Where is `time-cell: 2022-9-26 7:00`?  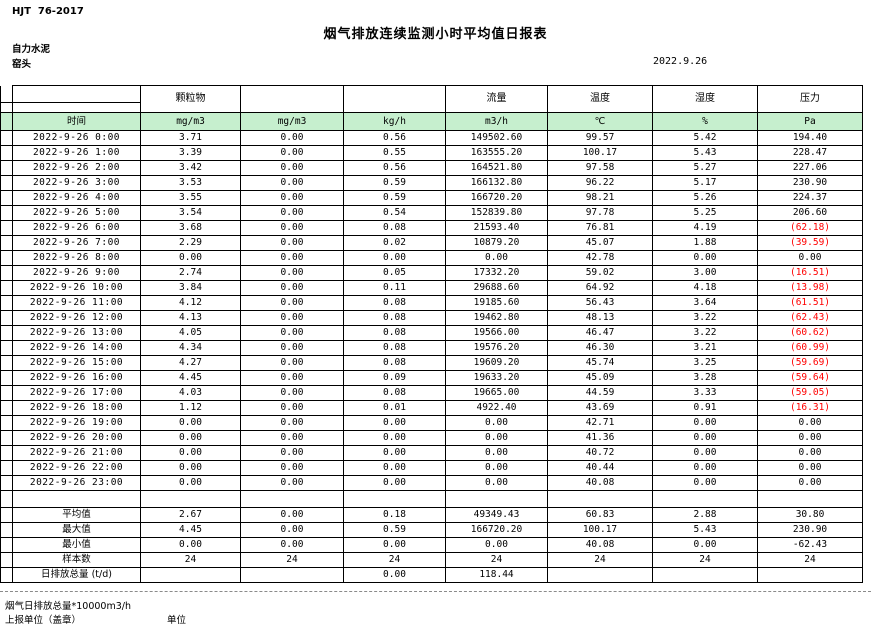
time-cell: 2022-9-26 7:00 is located at coordinates (76, 243).